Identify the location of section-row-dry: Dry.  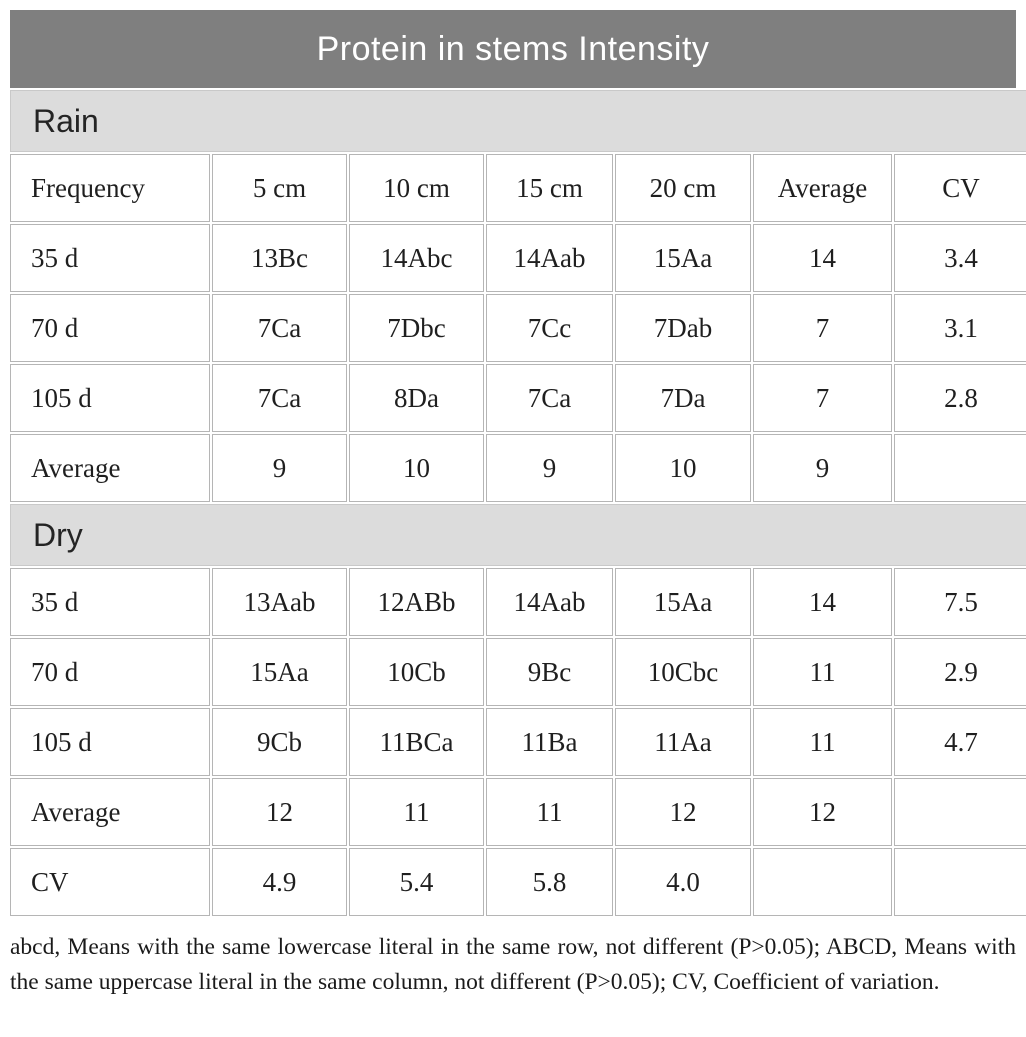
(518, 535).